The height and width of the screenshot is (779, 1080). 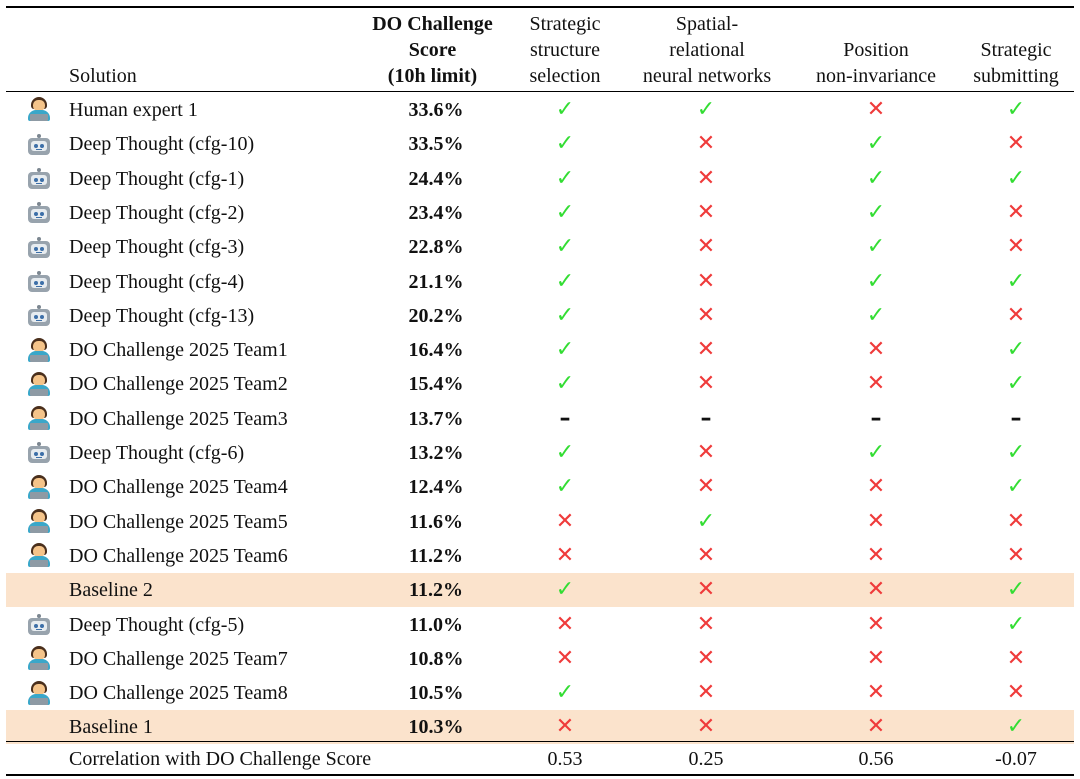 What do you see at coordinates (541, 590) in the screenshot?
I see `table-row: Baseline 2 11.2% ✓ ✕ ✕ ✓` at bounding box center [541, 590].